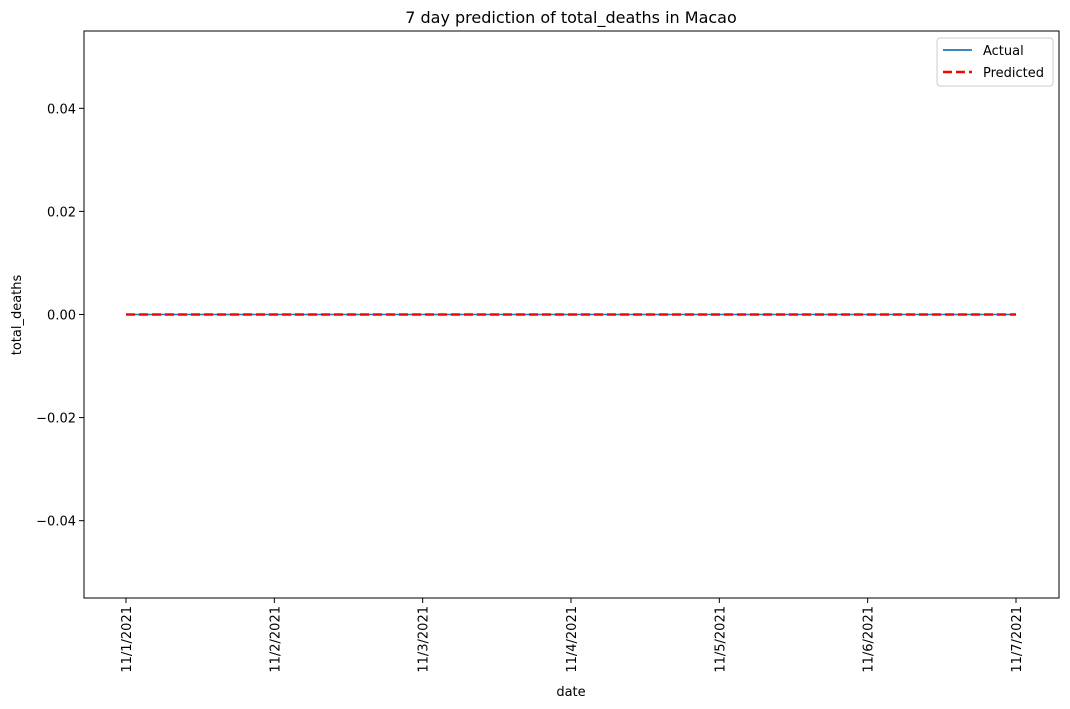 This screenshot has height=709, width=1070. What do you see at coordinates (1013, 73) in the screenshot?
I see `legend-predicted-label: Predicted` at bounding box center [1013, 73].